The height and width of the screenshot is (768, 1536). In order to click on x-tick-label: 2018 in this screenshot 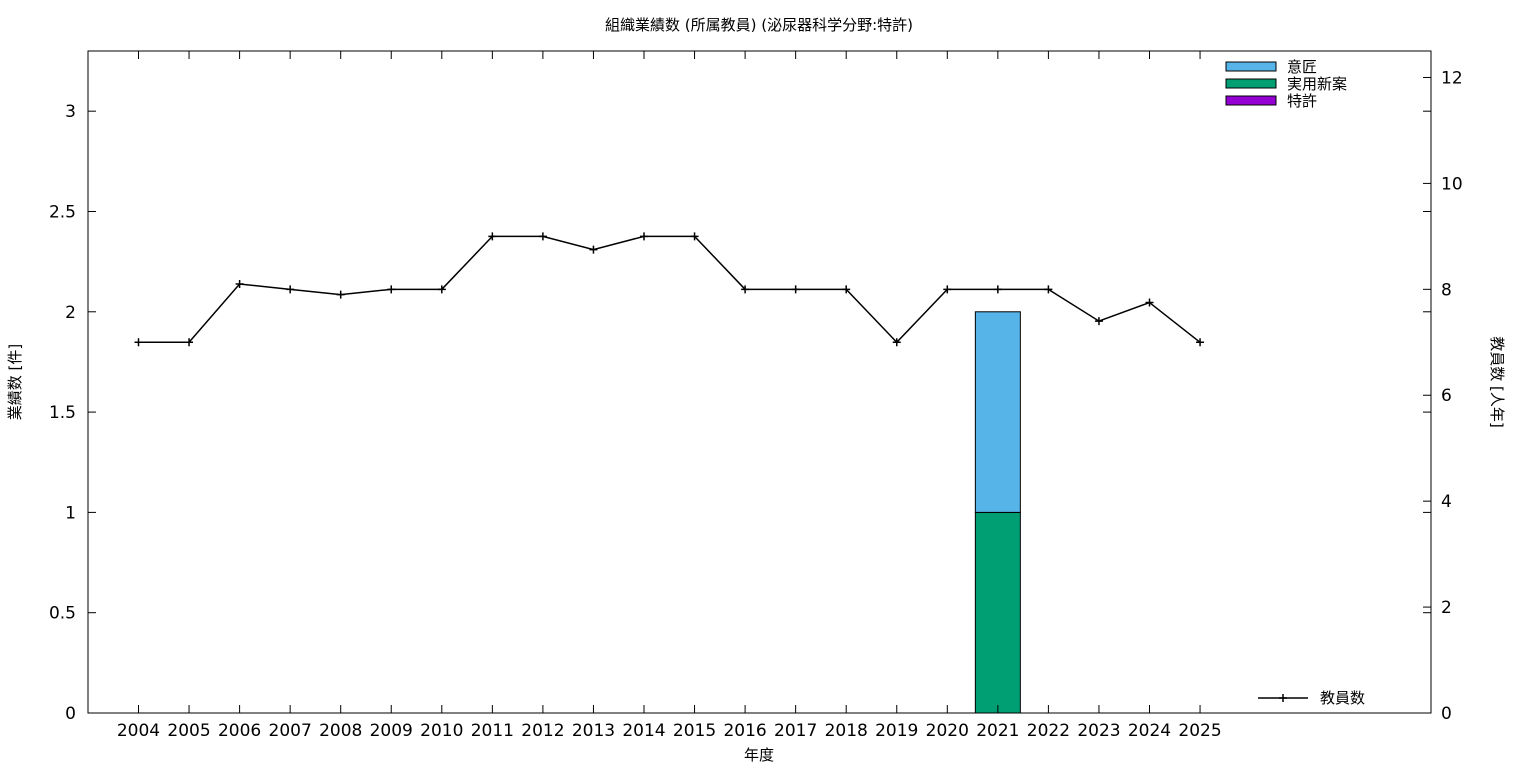, I will do `click(846, 731)`.